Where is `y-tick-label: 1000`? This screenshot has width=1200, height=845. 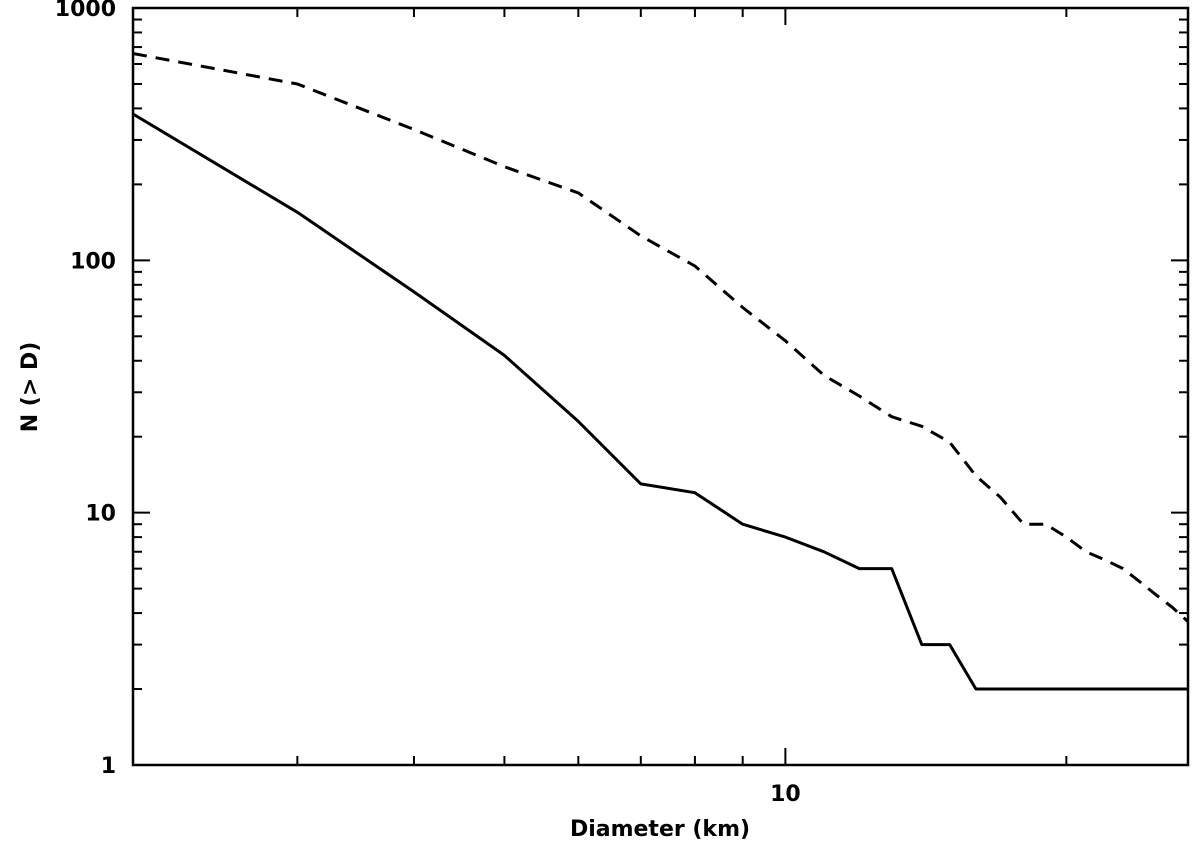
y-tick-label: 1000 is located at coordinates (85, 11).